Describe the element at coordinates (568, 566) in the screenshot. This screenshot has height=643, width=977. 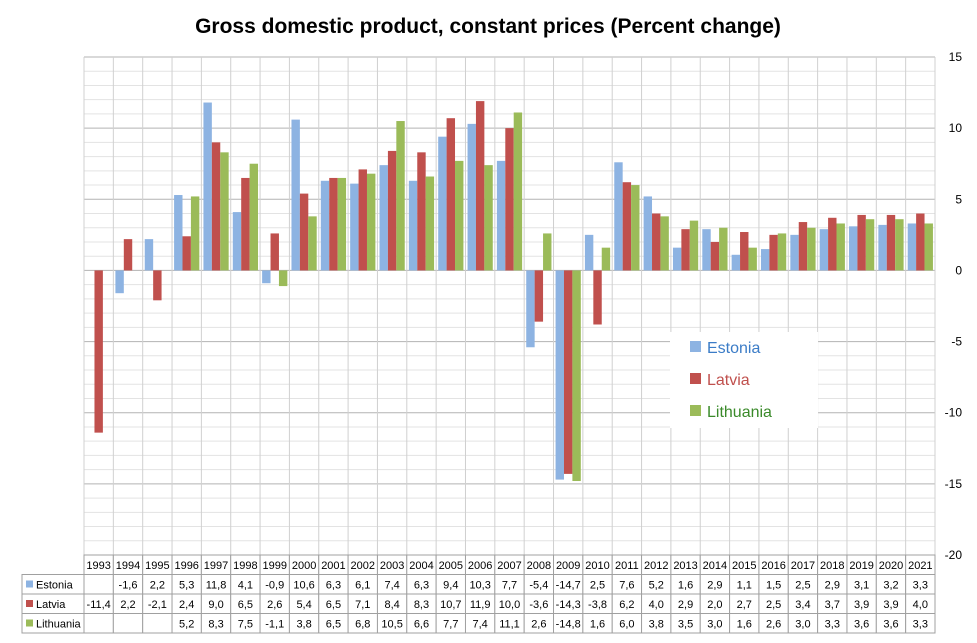
I see `table-year-label: 2009` at that location.